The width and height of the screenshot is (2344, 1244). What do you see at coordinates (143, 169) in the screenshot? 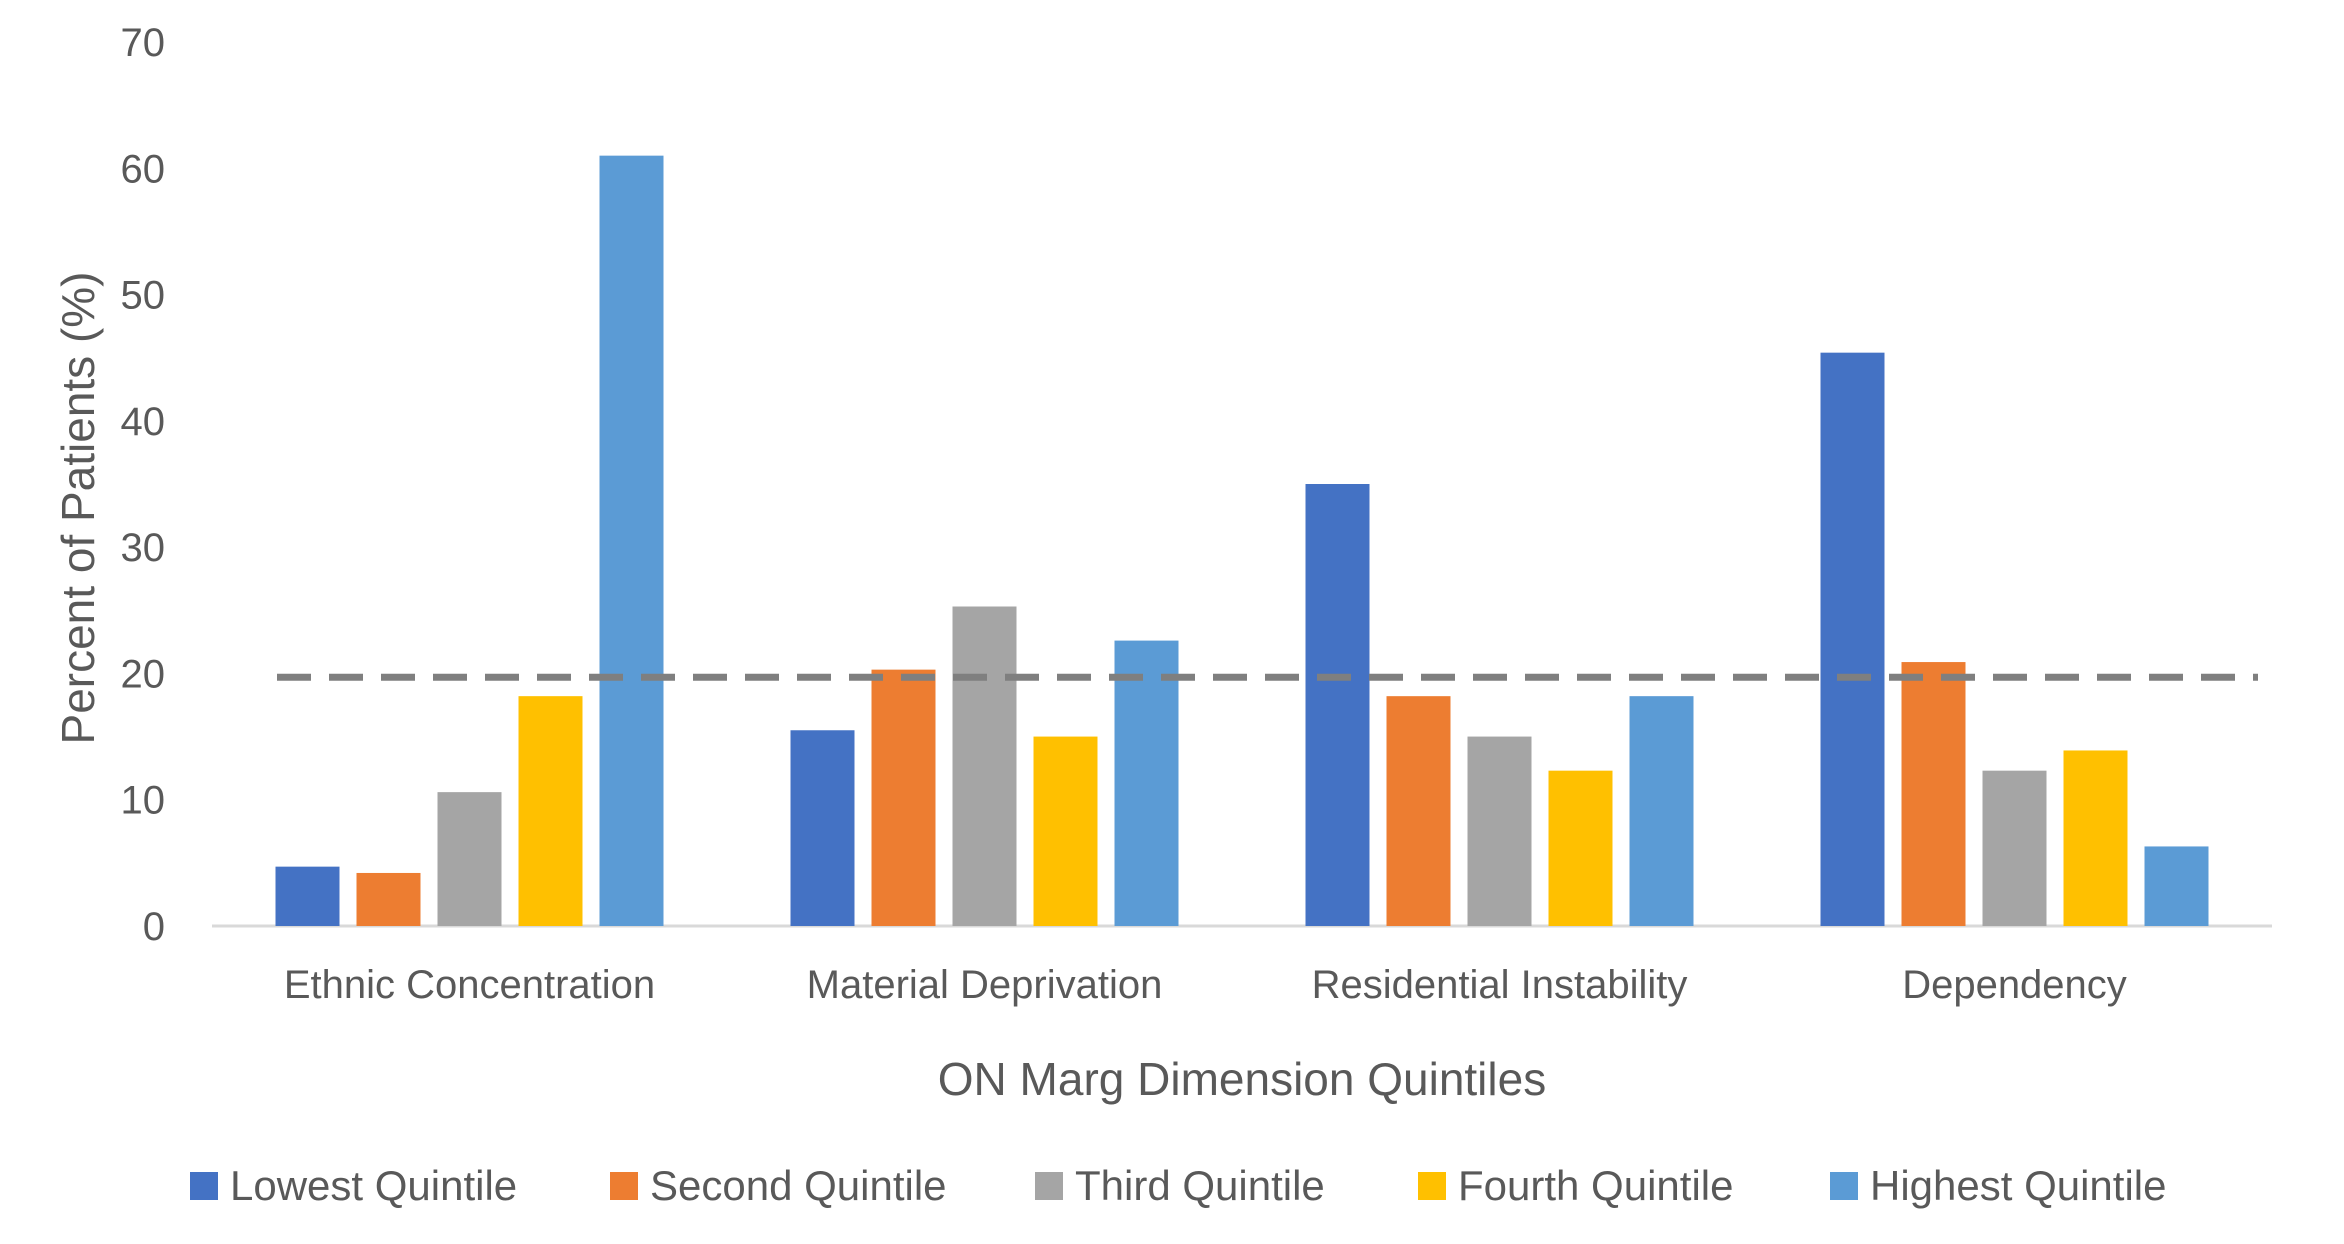
I see `y-tick-label: 60` at bounding box center [143, 169].